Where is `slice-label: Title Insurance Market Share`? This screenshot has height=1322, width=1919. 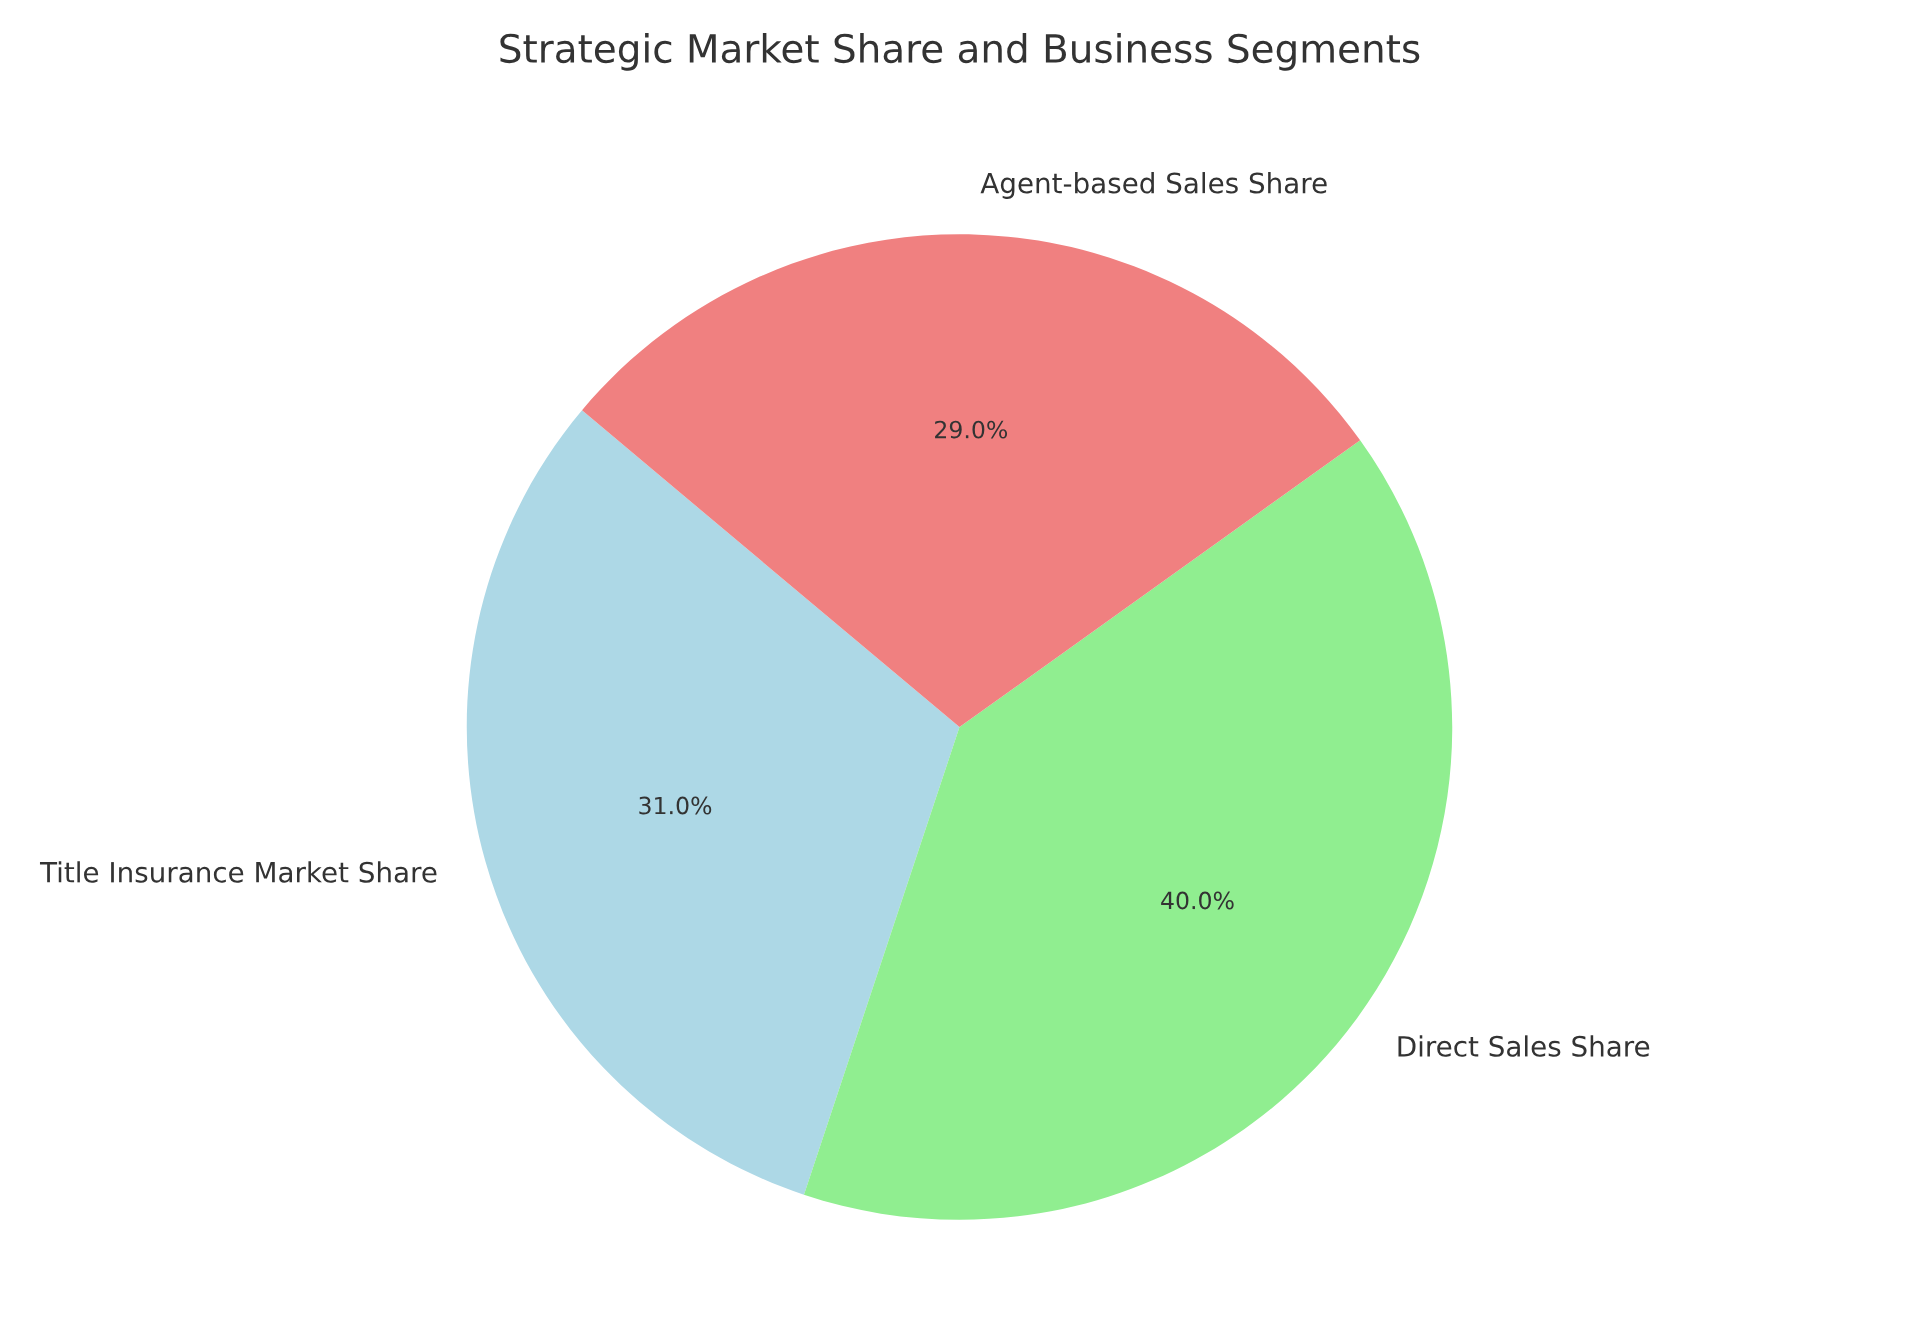 slice-label: Title Insurance Market Share is located at coordinates (238, 872).